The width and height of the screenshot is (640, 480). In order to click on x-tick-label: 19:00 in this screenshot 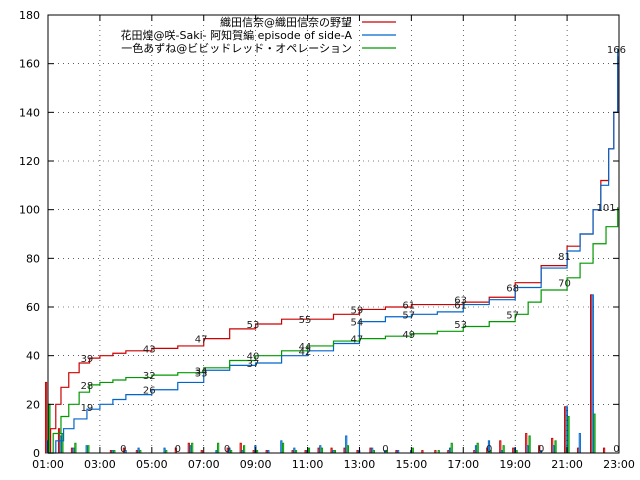, I will do `click(515, 464)`.